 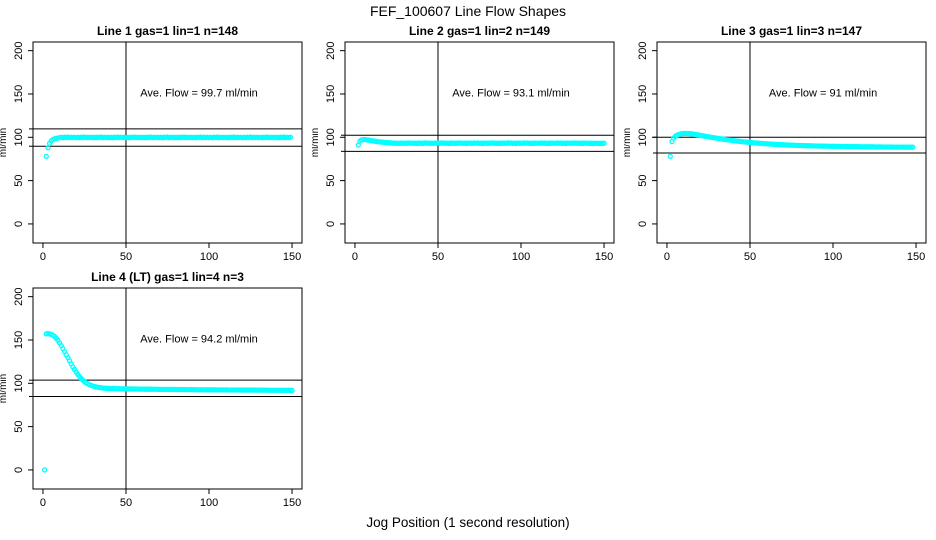 What do you see at coordinates (198, 93) in the screenshot?
I see `ave-flow-annotation: Ave. Flow = 99.7 ml/min` at bounding box center [198, 93].